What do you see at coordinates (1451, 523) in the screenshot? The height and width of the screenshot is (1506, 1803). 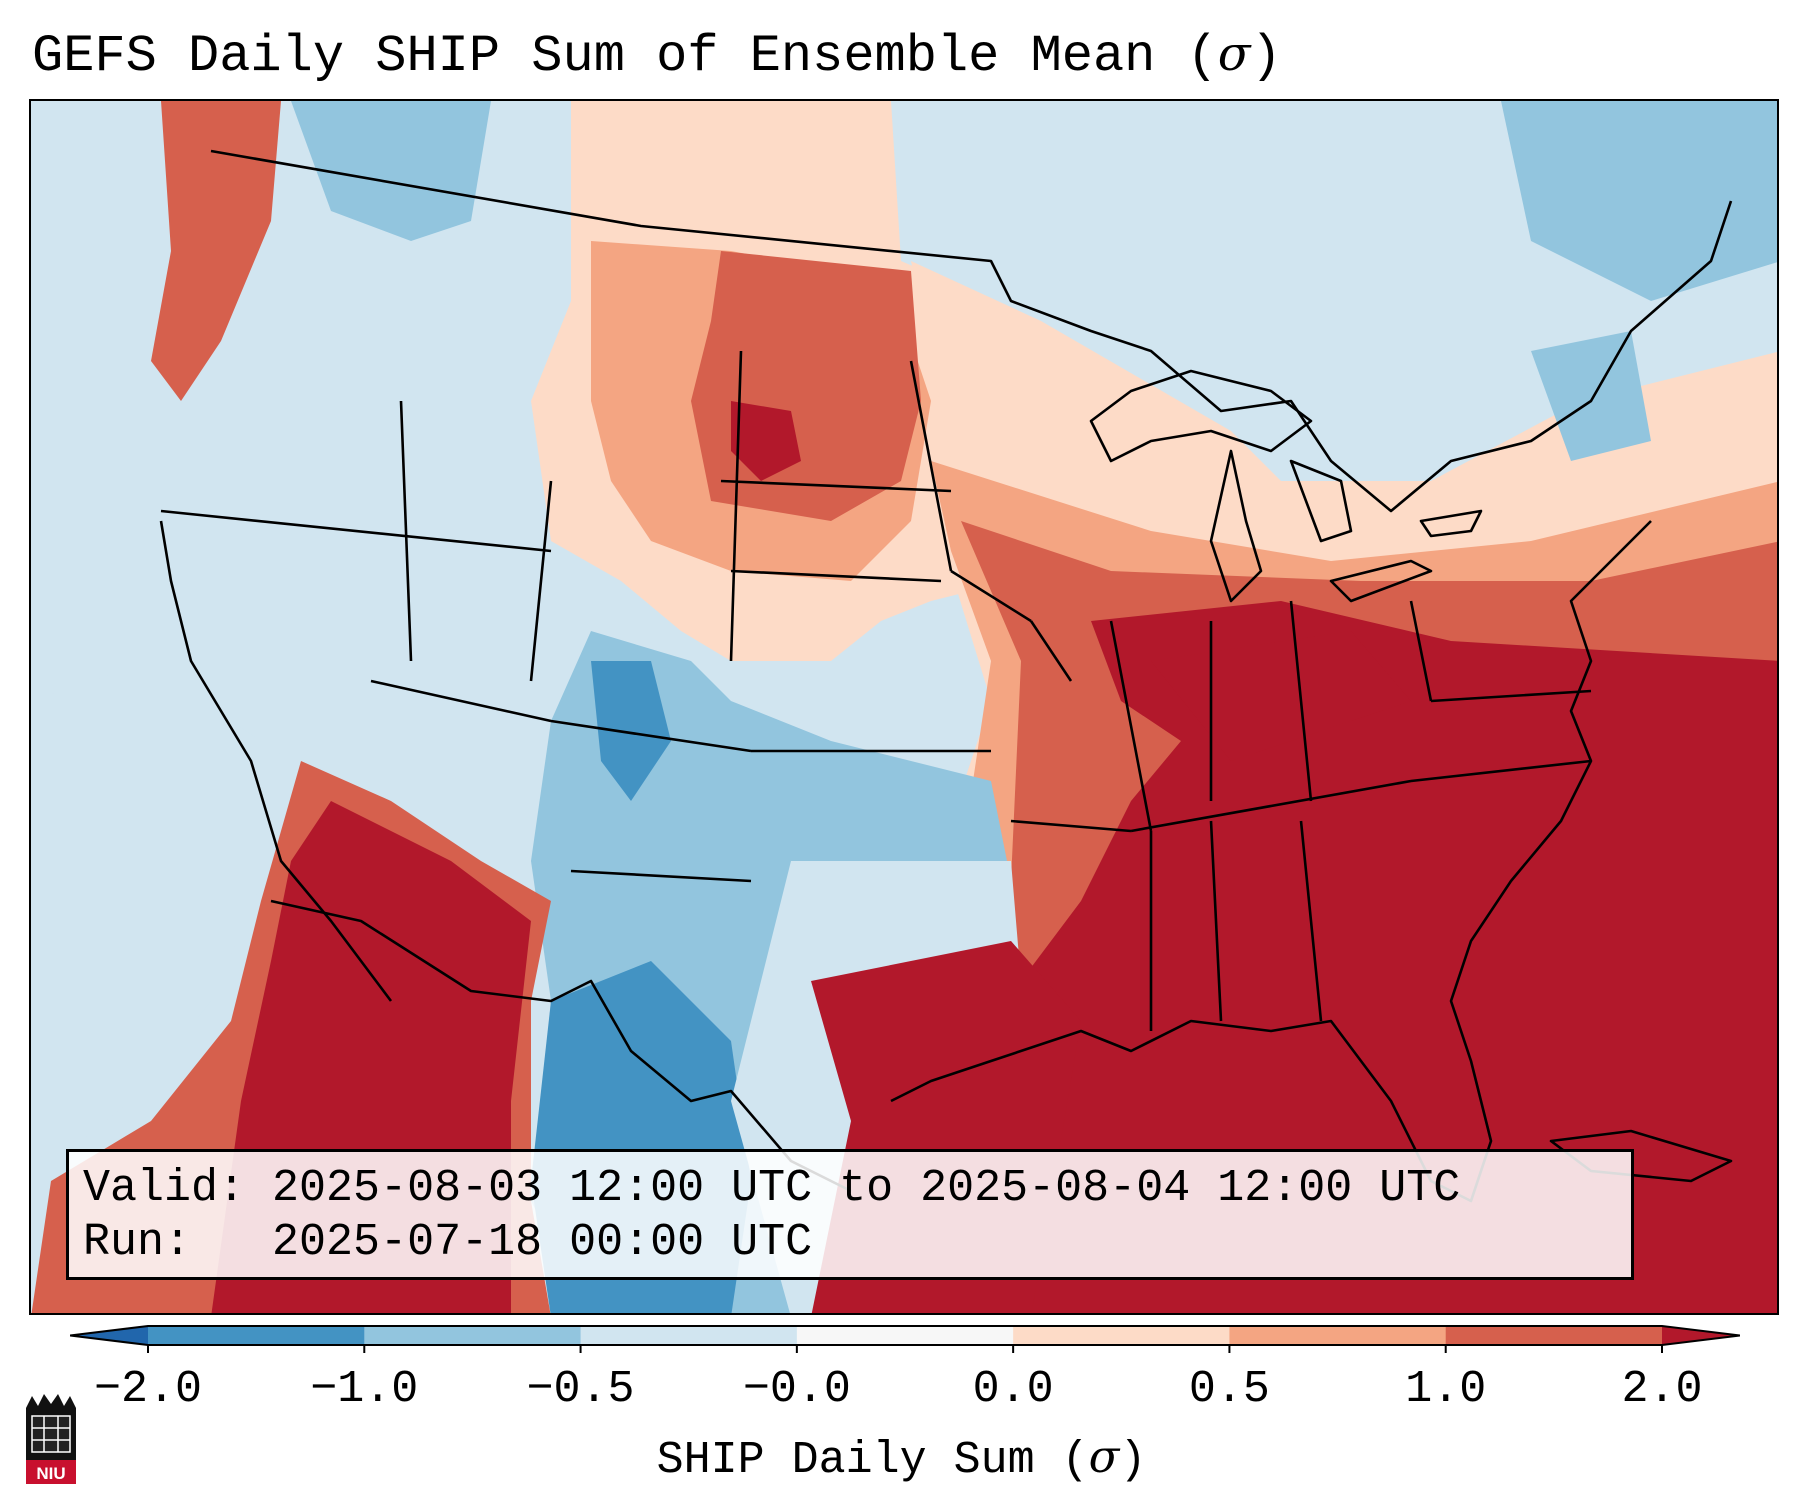 I see `lake-ontario` at bounding box center [1451, 523].